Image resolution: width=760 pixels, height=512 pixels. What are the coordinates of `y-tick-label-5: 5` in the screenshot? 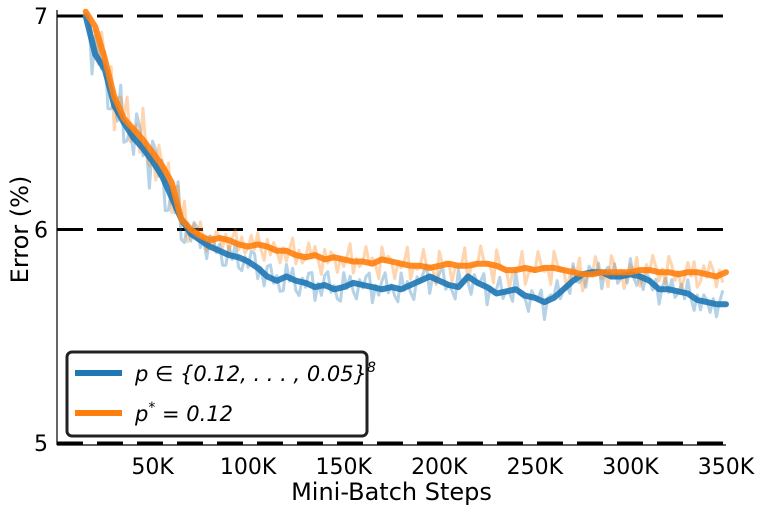 It's located at (41, 444).